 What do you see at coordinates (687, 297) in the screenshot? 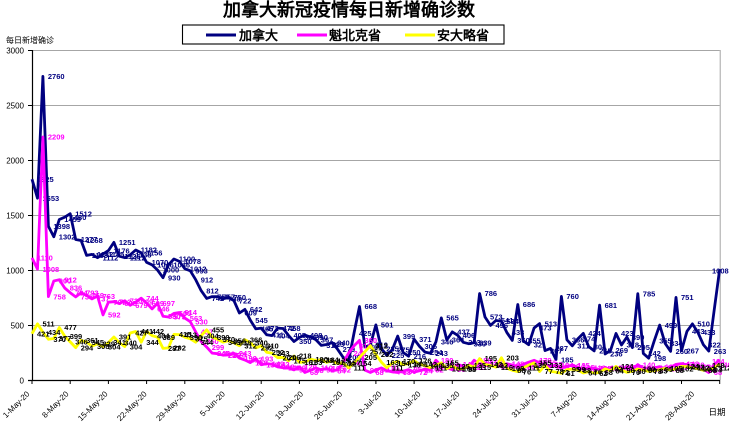
I see `svg-text: 751` at bounding box center [687, 297].